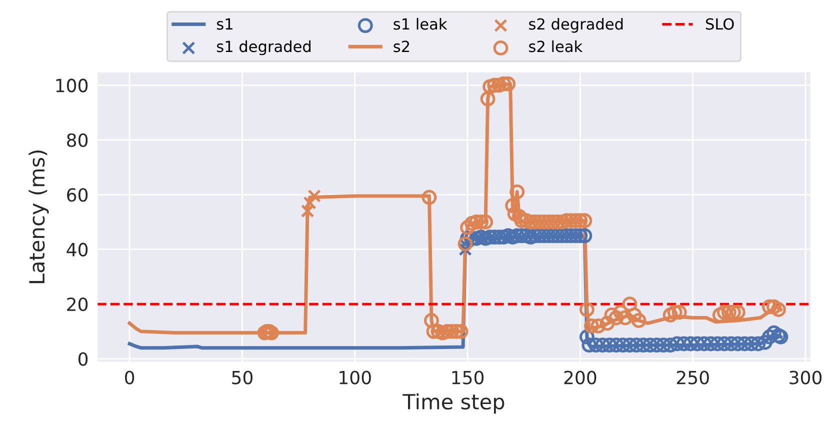  I want to click on y-axis-title: Latency (ms), so click(38, 217).